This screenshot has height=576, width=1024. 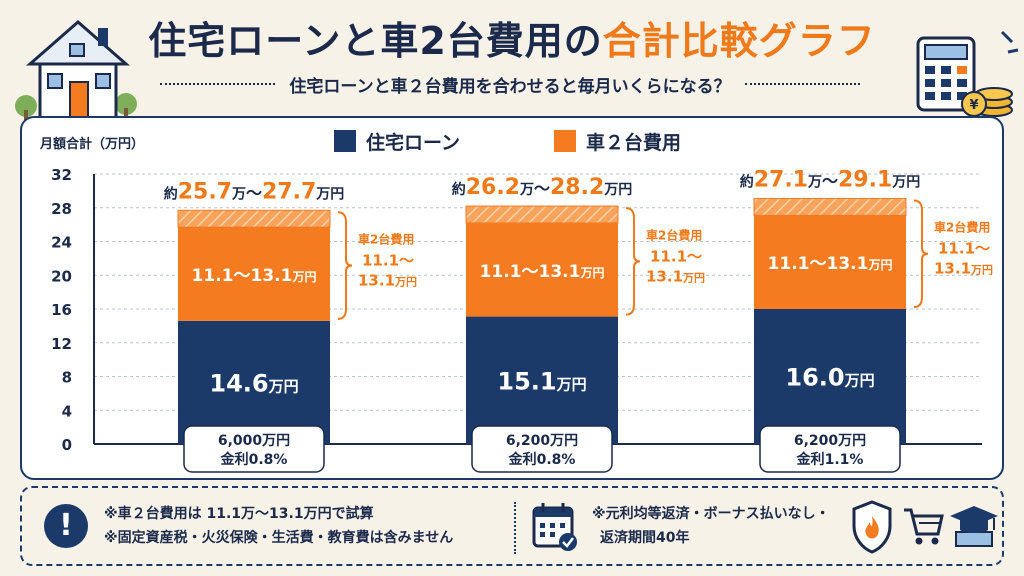 What do you see at coordinates (577, 187) in the screenshot?
I see `total-max: 28.2` at bounding box center [577, 187].